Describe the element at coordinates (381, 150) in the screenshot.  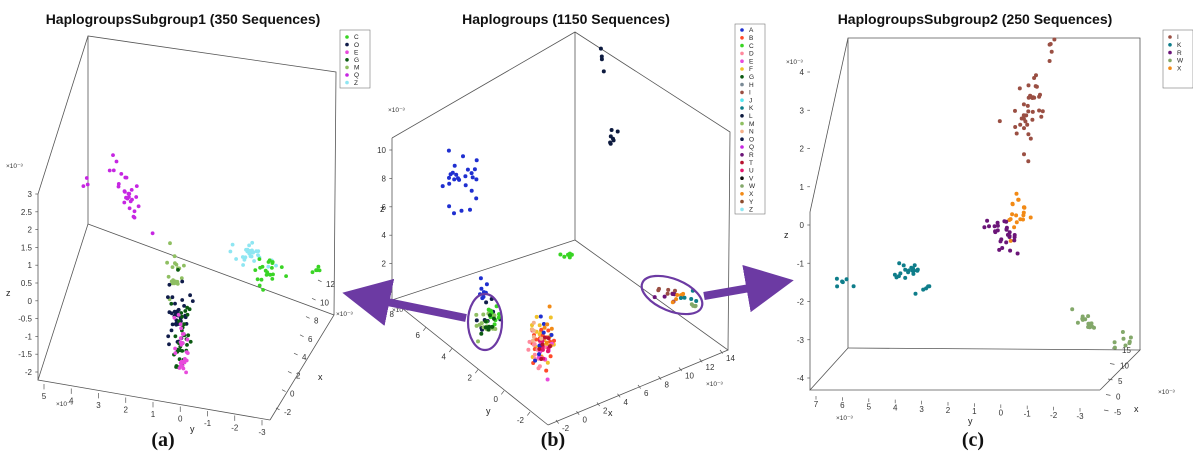
I see `tick-label: 10` at that location.